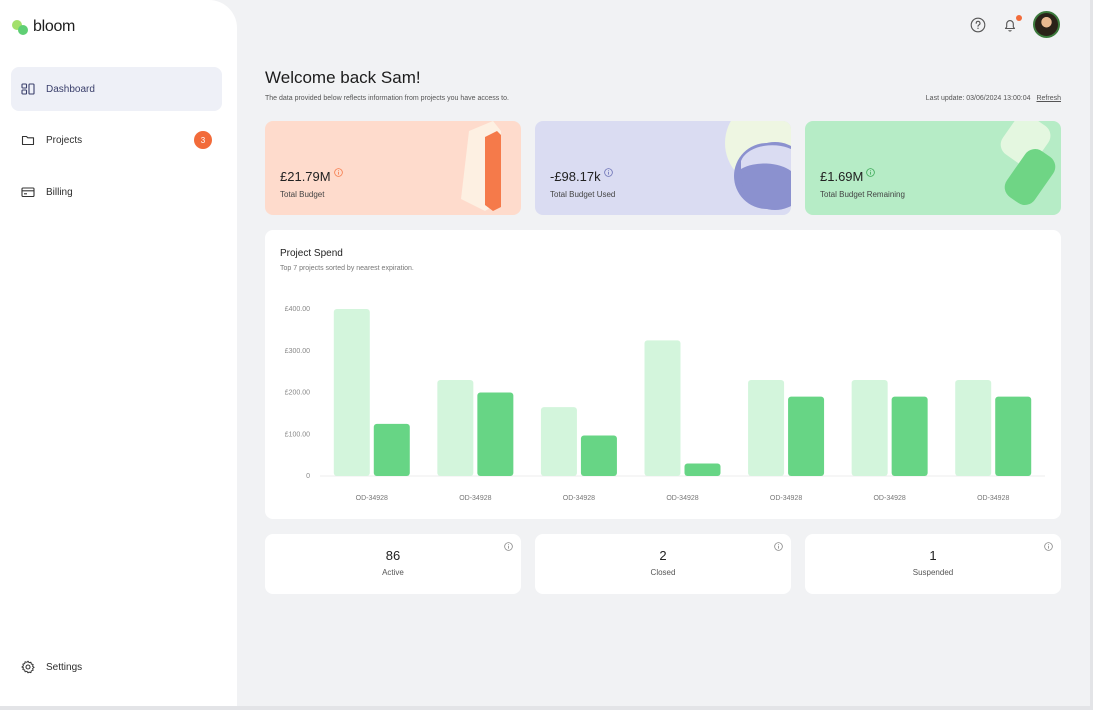 This screenshot has height=710, width=1093. I want to click on help-icon, so click(978, 24).